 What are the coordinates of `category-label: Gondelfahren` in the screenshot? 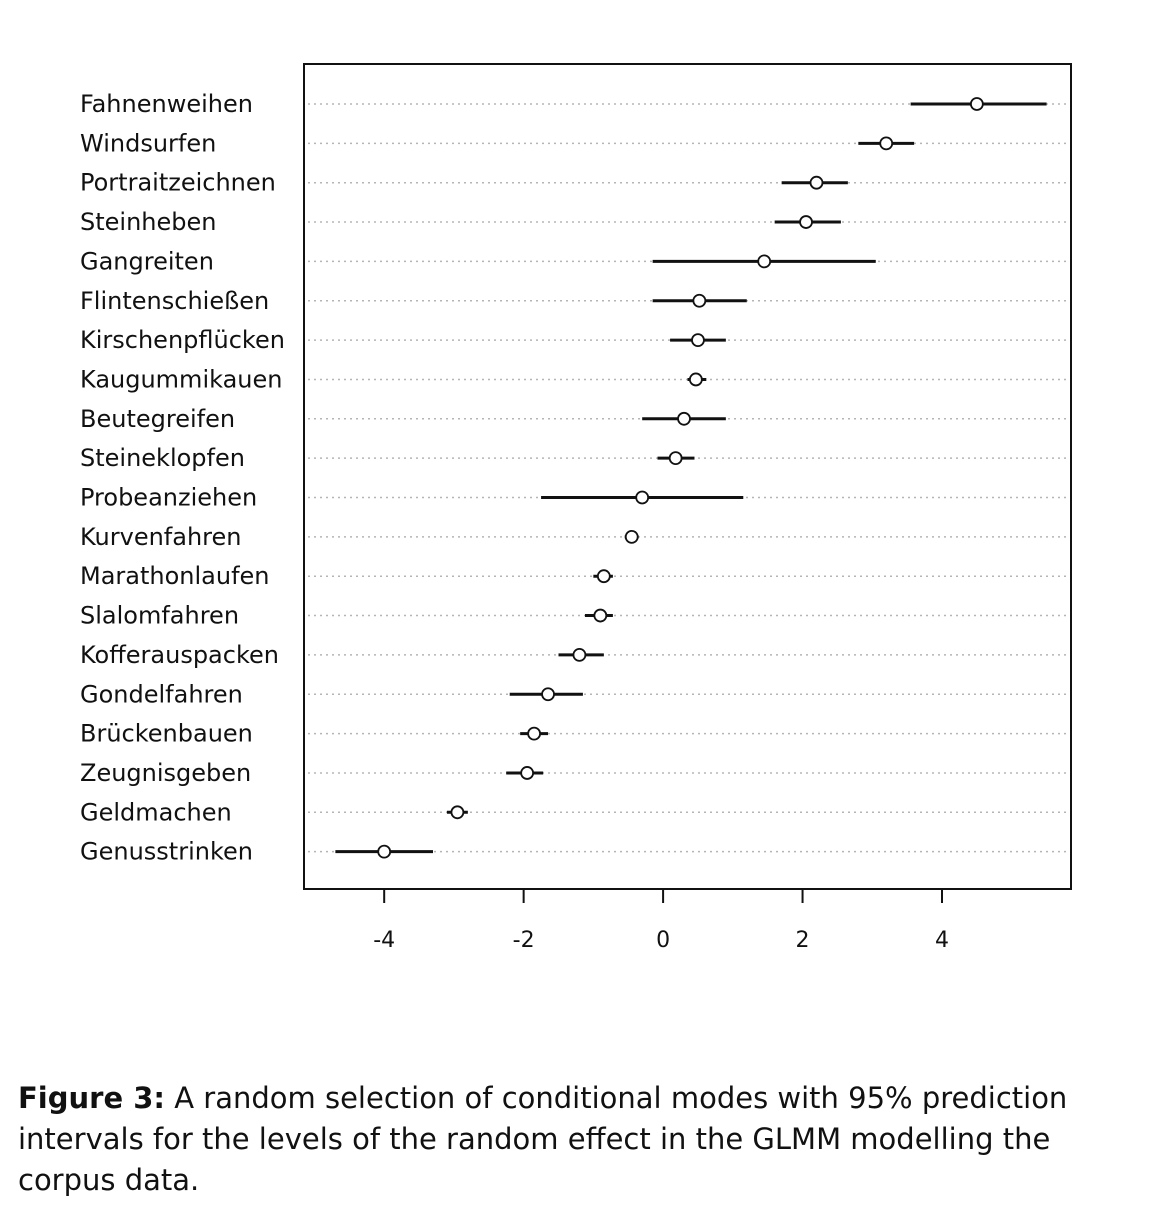 It's located at (161, 694).